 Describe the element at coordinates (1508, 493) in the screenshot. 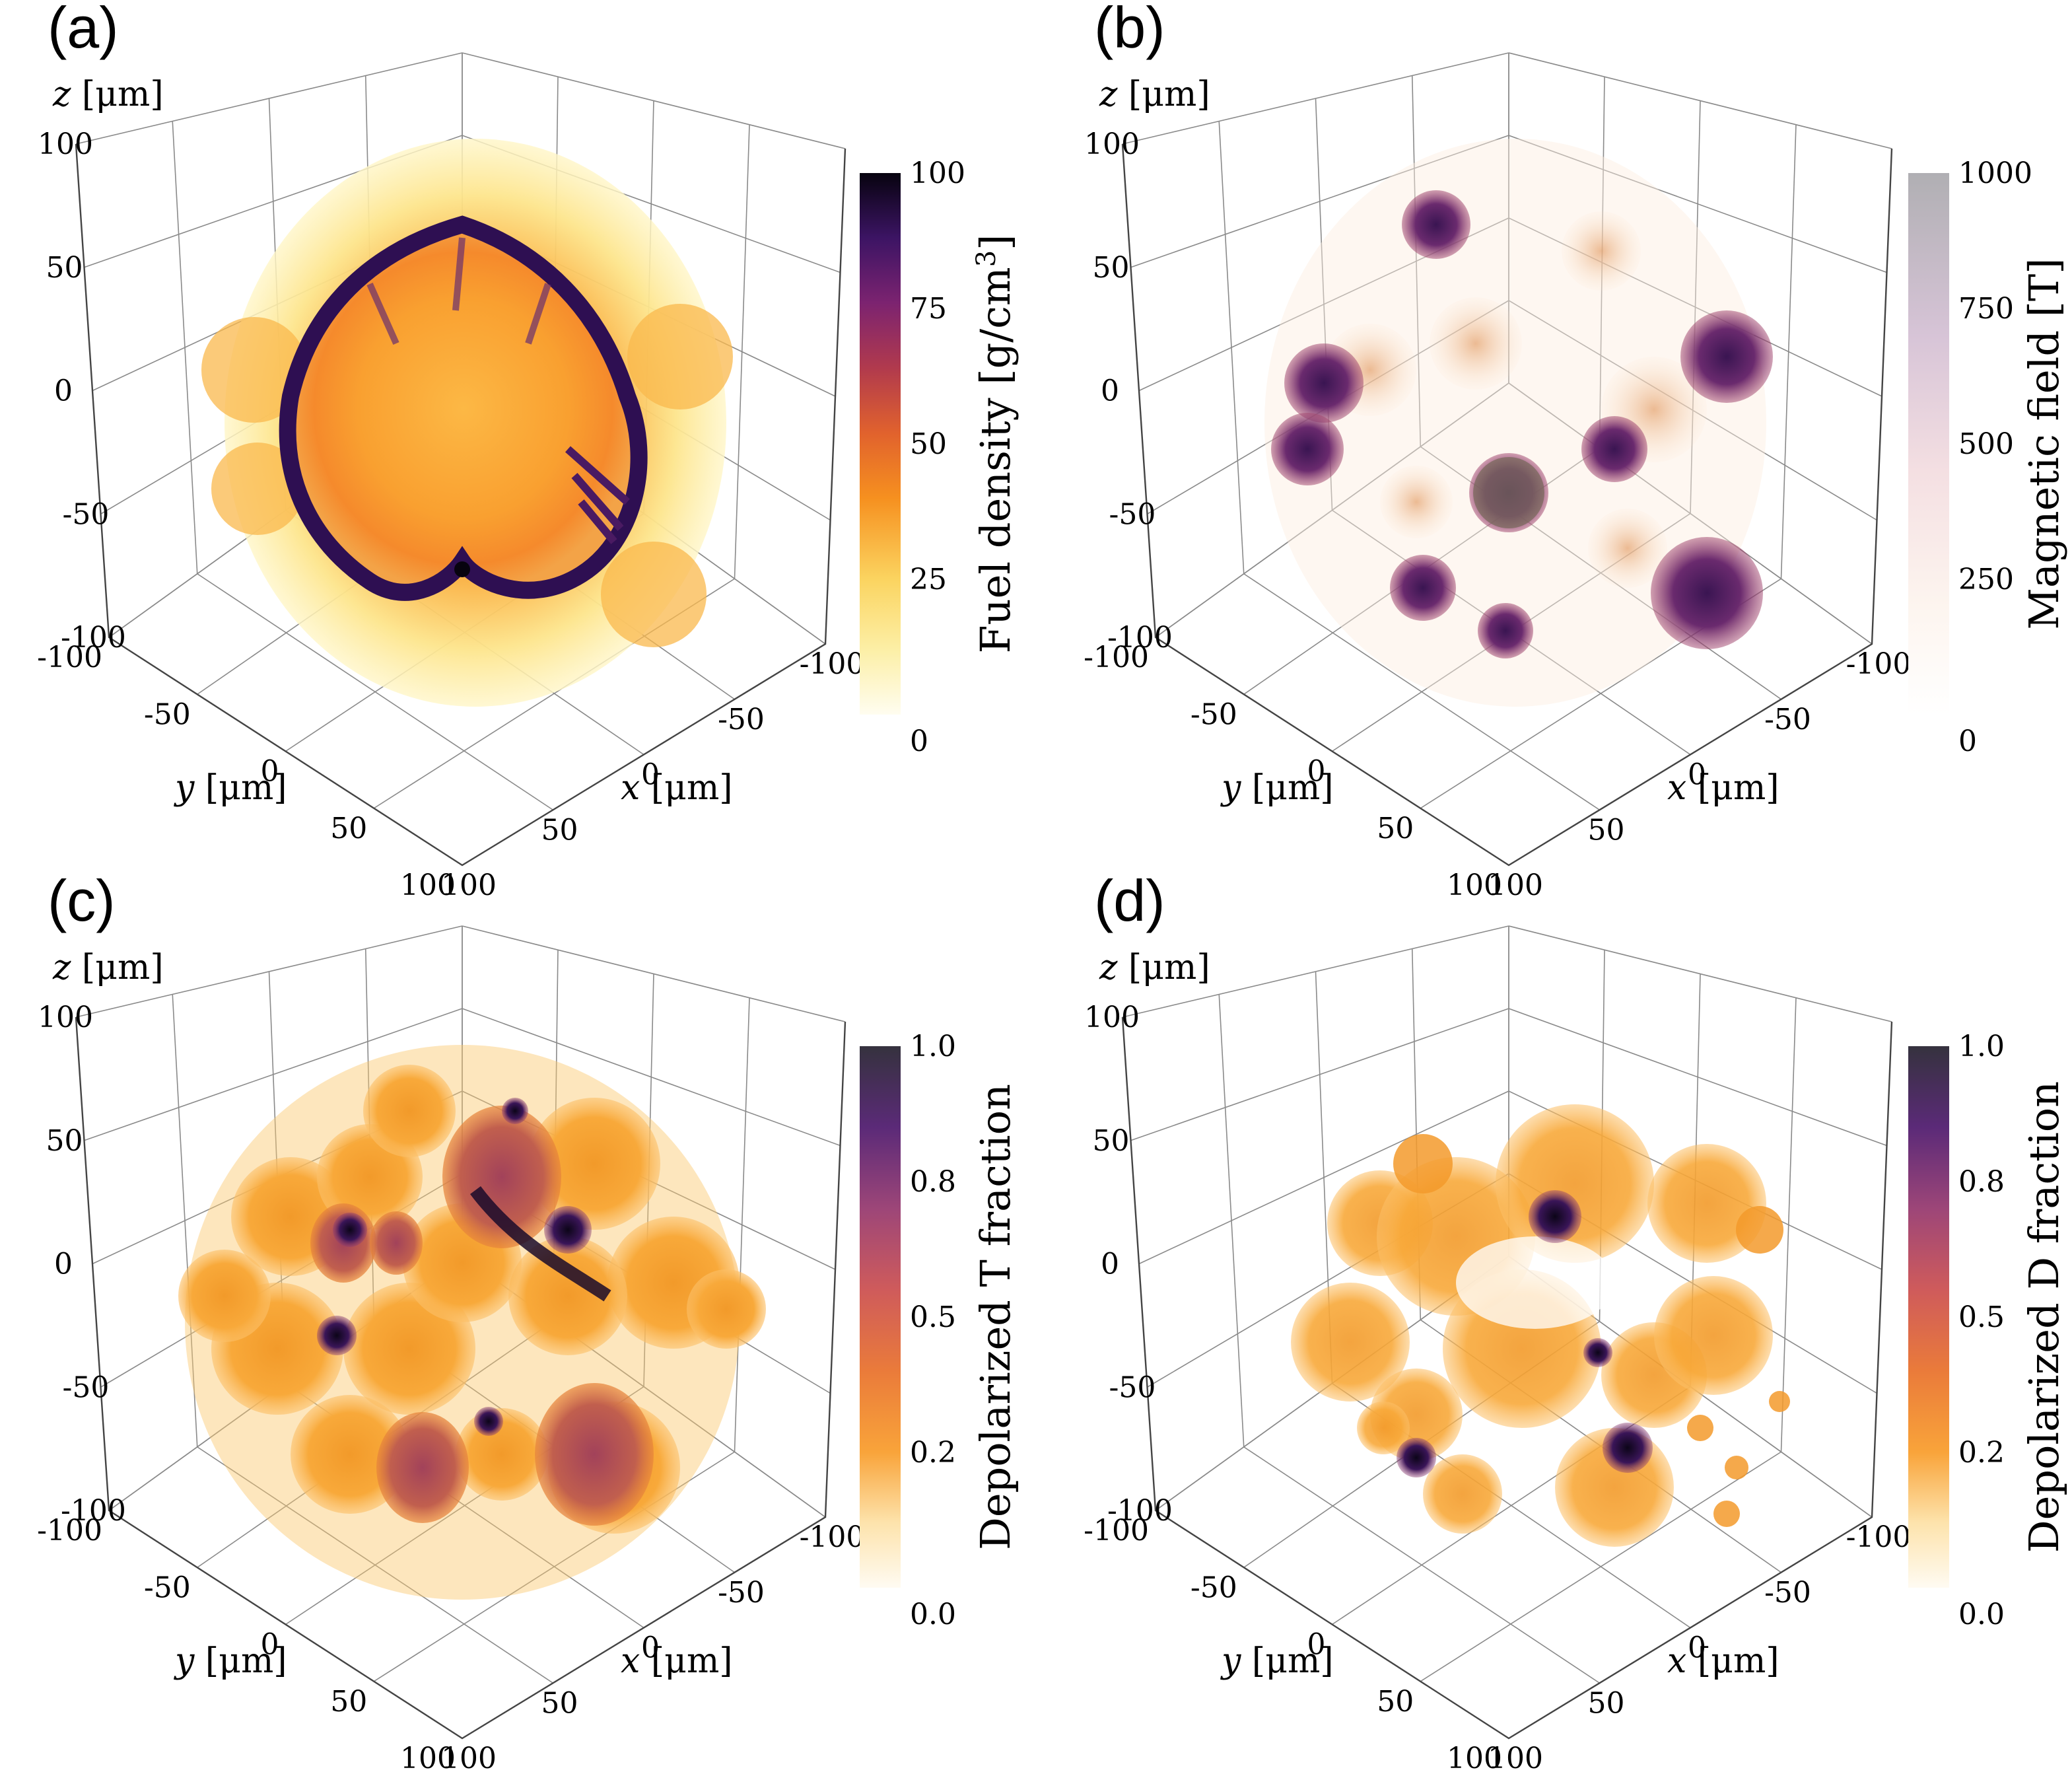

I see `field-core` at that location.